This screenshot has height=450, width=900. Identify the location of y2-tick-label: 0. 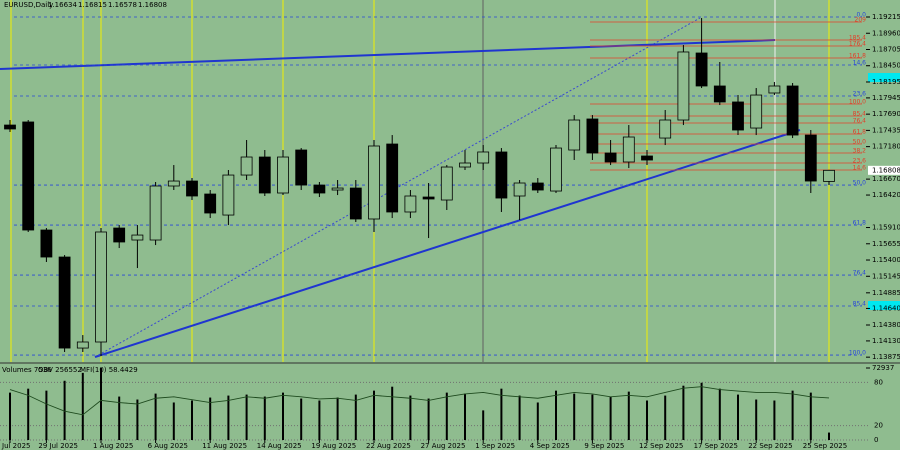
(876, 440).